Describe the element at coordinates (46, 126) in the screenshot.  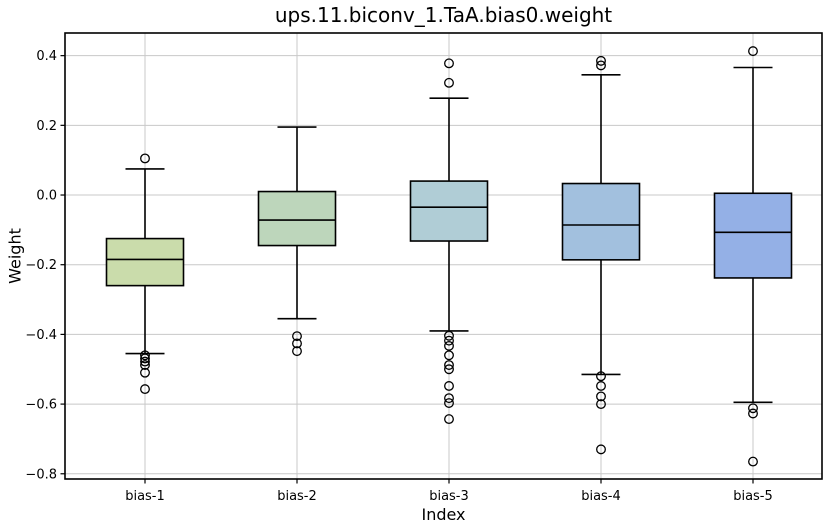
I see `y-tick-label: 0.2` at that location.